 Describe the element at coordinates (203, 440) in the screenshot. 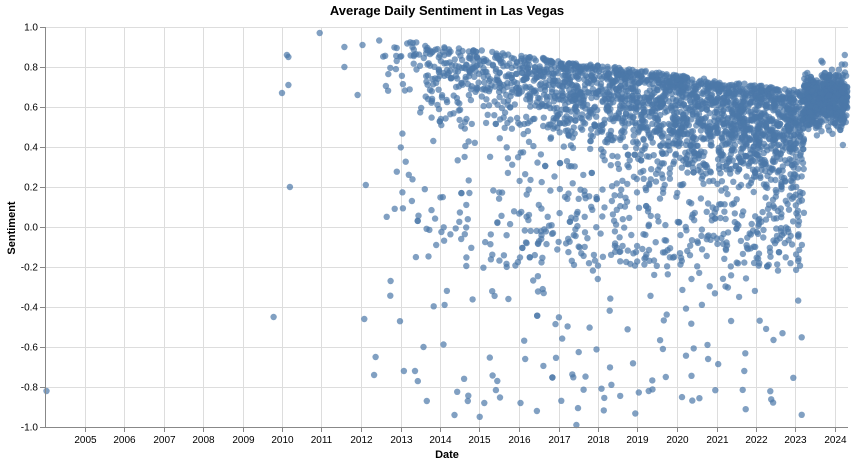

I see `x-tick-label: 2008` at that location.